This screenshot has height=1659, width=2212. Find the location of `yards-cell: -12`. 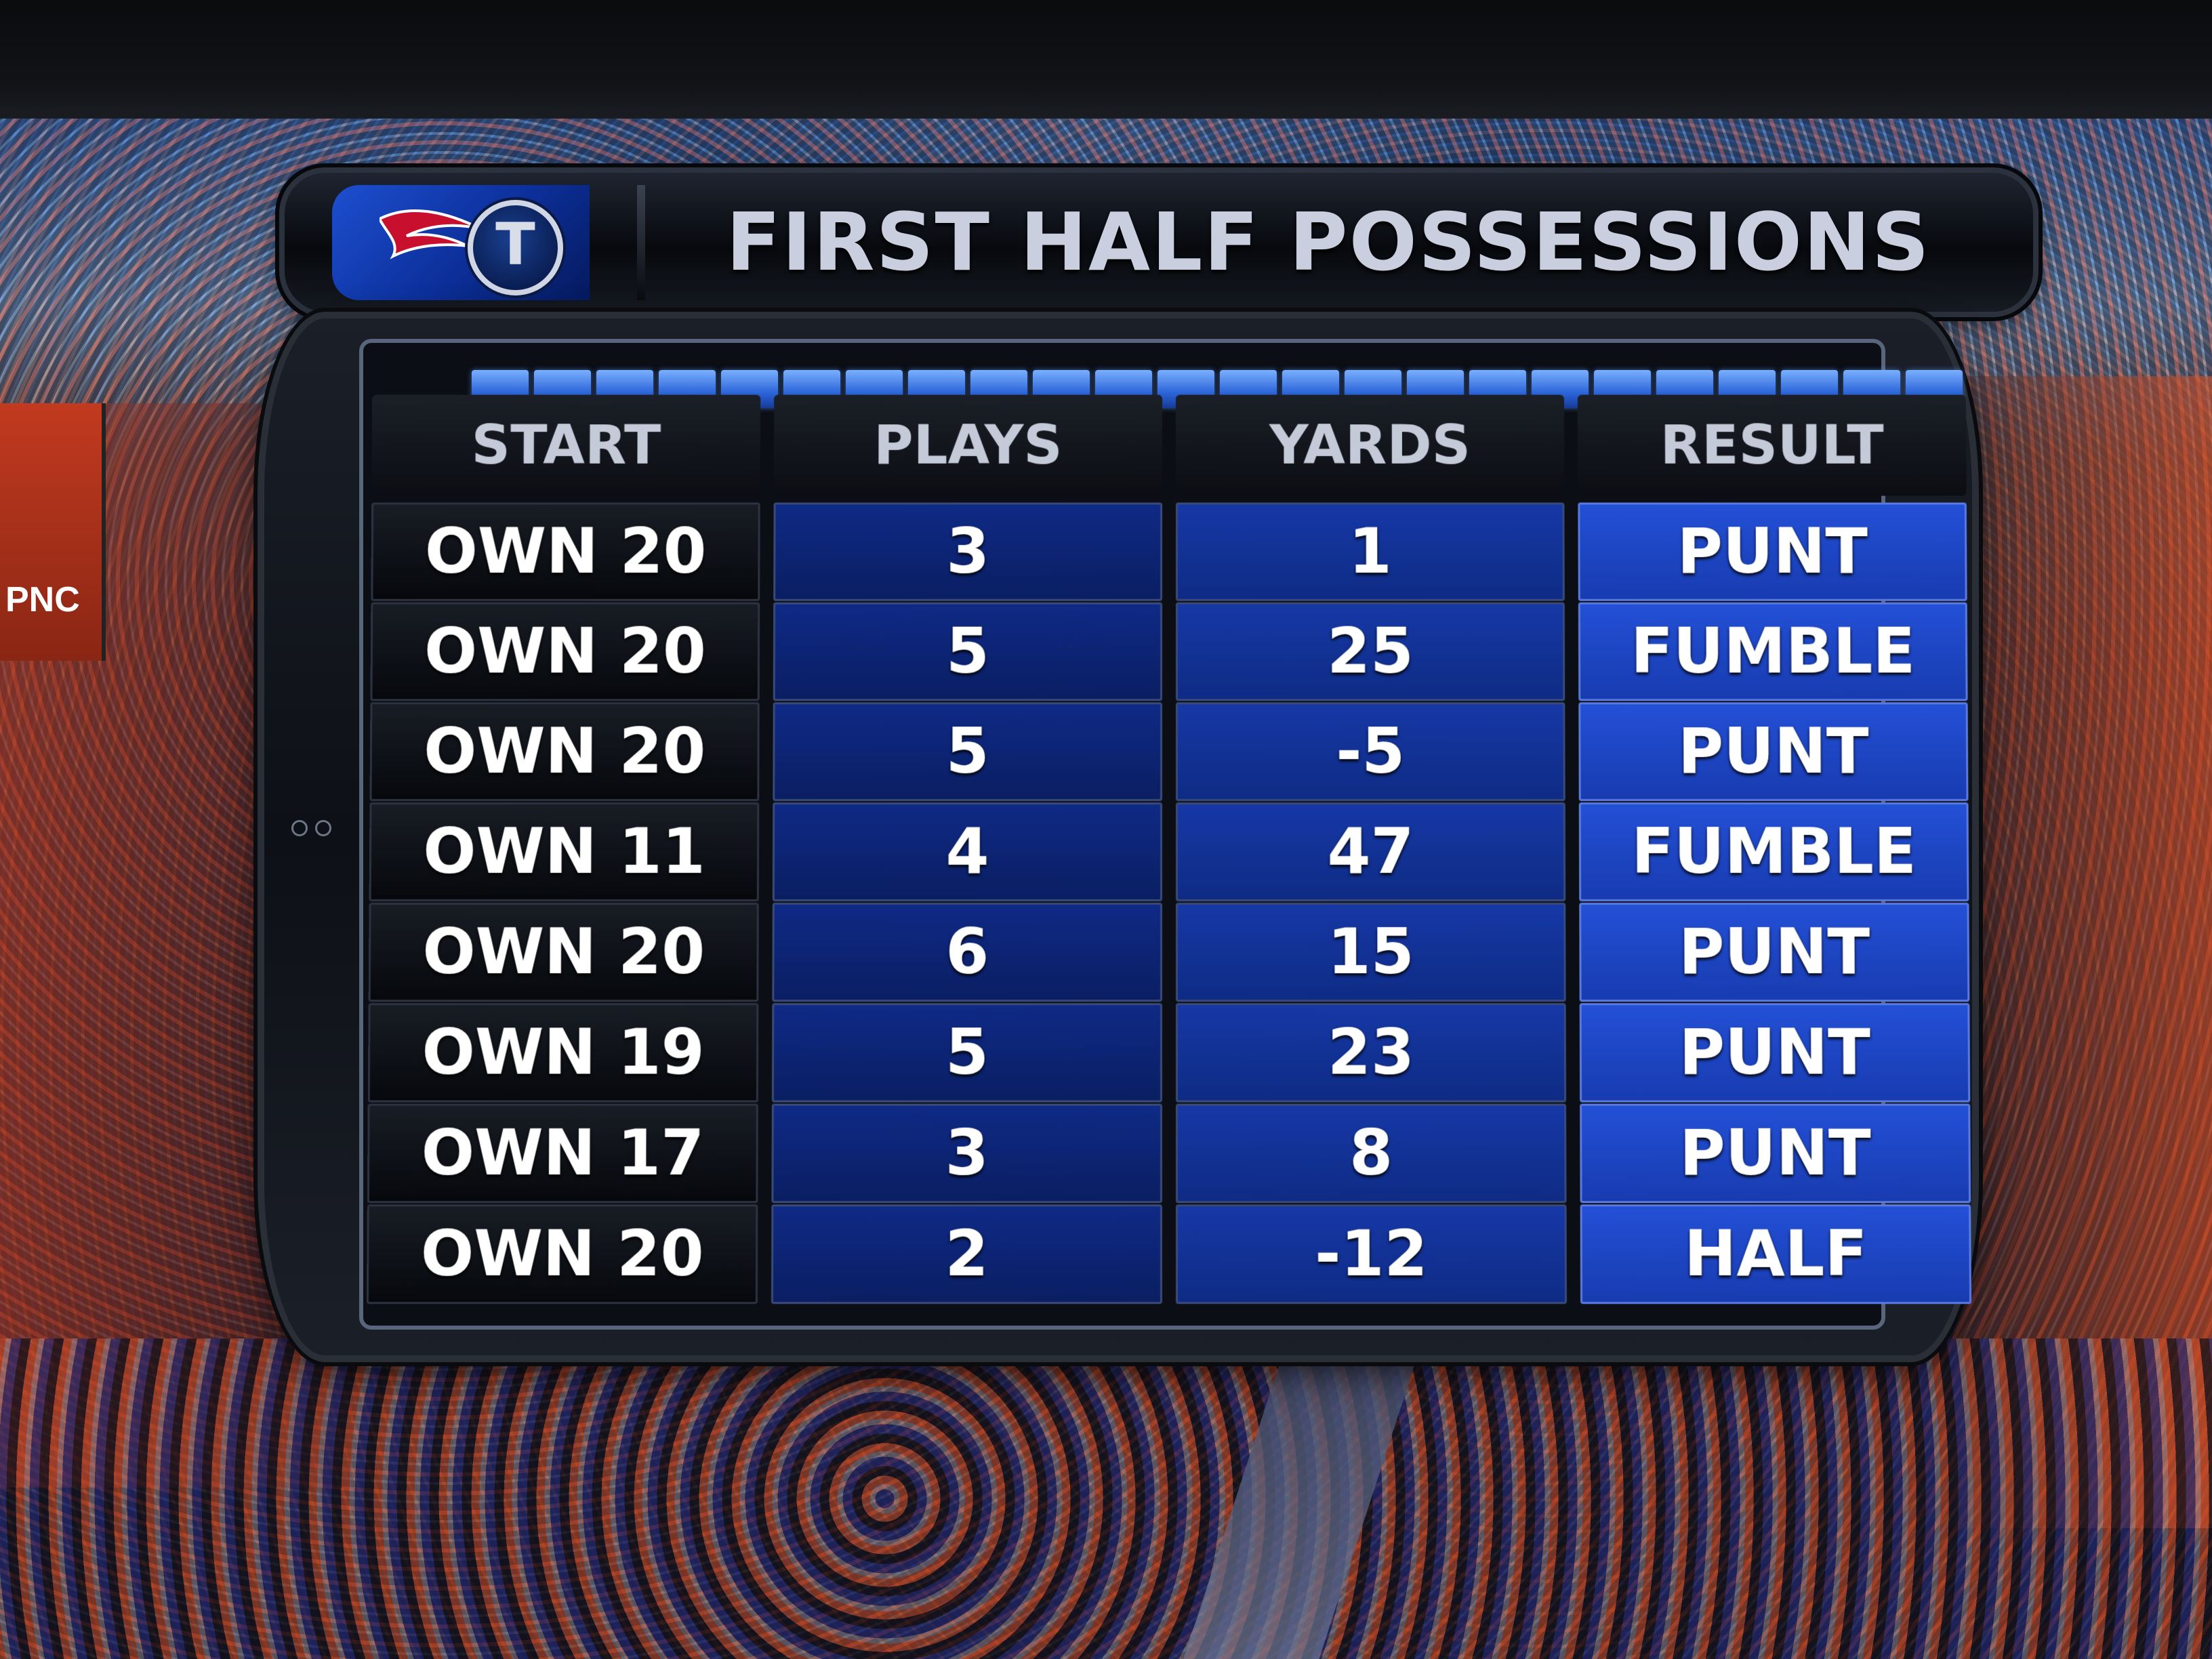

yards-cell: -12 is located at coordinates (1371, 1254).